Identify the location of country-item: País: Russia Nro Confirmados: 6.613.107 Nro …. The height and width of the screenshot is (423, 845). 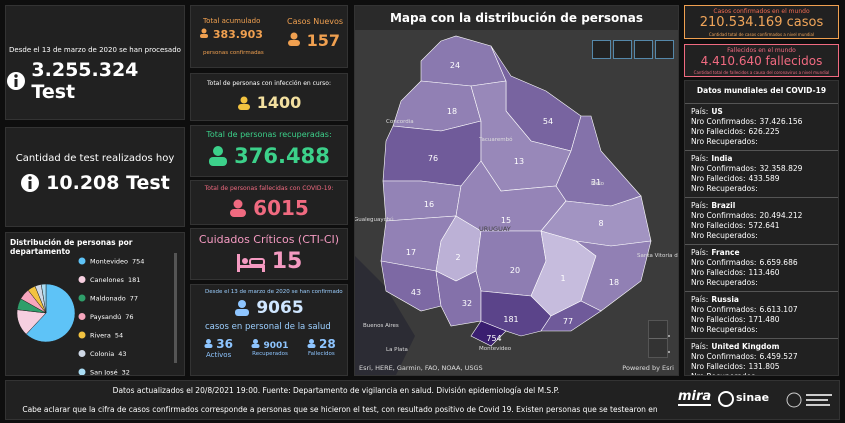
(761, 315).